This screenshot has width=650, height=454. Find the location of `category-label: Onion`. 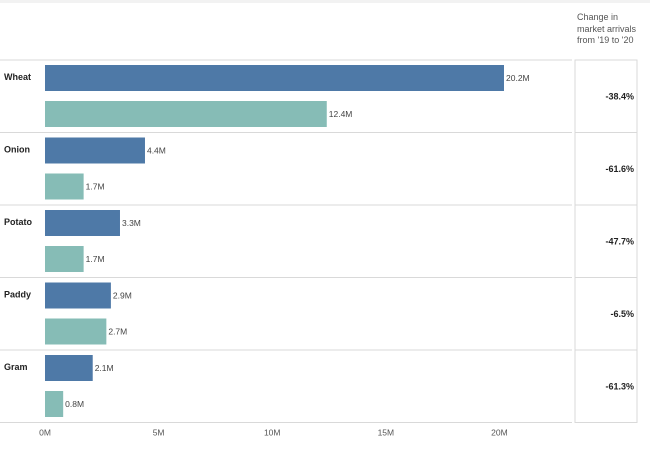

category-label: Onion is located at coordinates (17, 150).